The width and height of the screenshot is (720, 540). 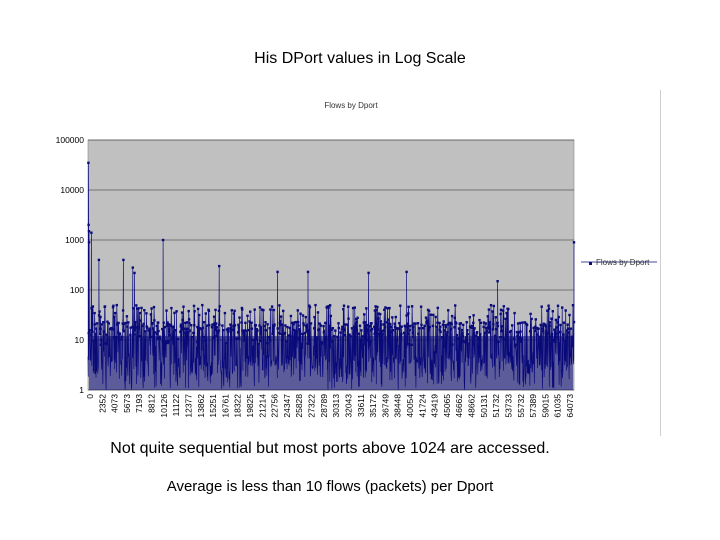 What do you see at coordinates (102, 403) in the screenshot?
I see `x-tick-label: 2352` at bounding box center [102, 403].